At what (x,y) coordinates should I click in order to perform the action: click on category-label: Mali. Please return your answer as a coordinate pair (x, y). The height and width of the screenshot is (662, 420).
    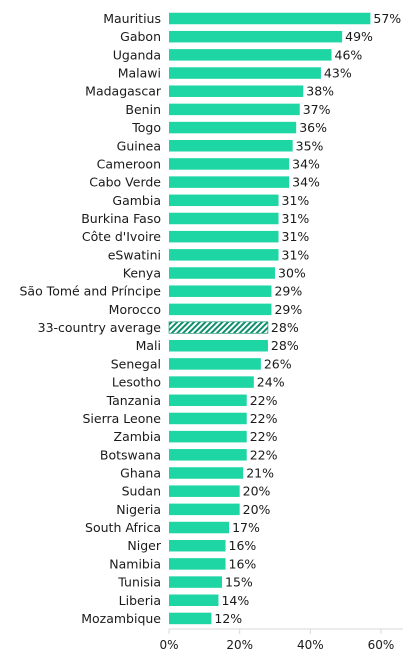
    Looking at the image, I should click on (148, 345).